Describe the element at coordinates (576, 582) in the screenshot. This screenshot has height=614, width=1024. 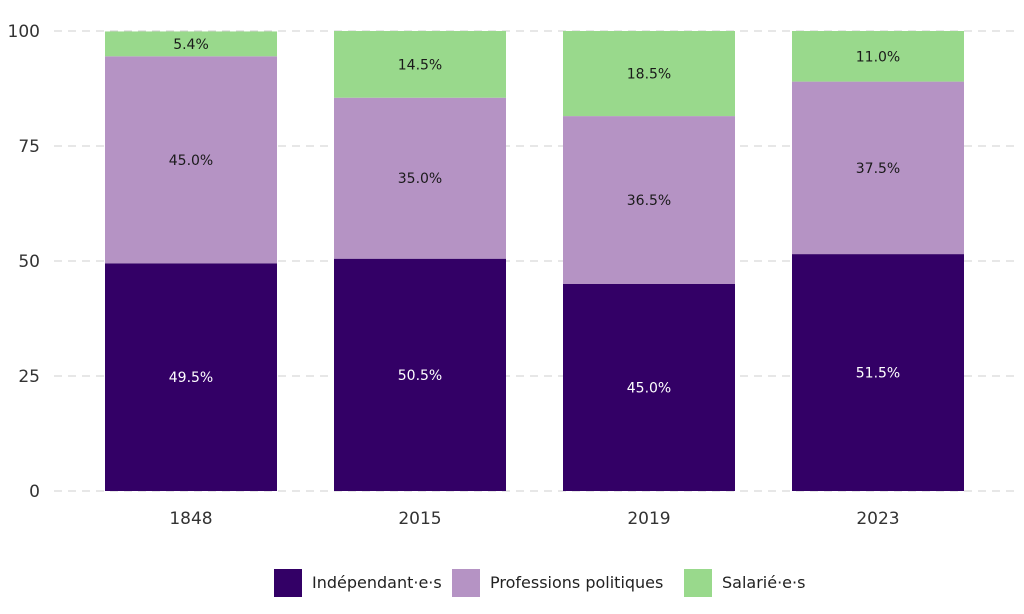
I see `legend-label: Professions politiques` at that location.